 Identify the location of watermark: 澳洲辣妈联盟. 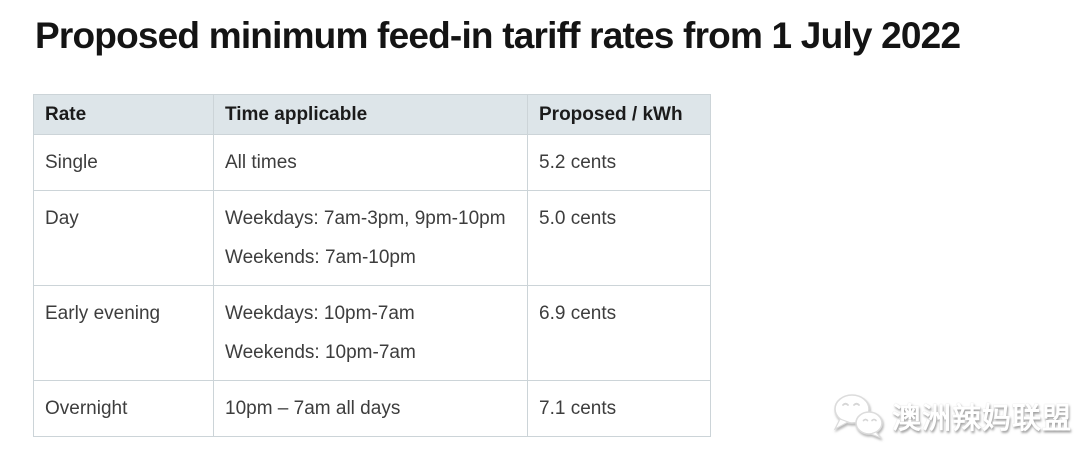
(951, 415).